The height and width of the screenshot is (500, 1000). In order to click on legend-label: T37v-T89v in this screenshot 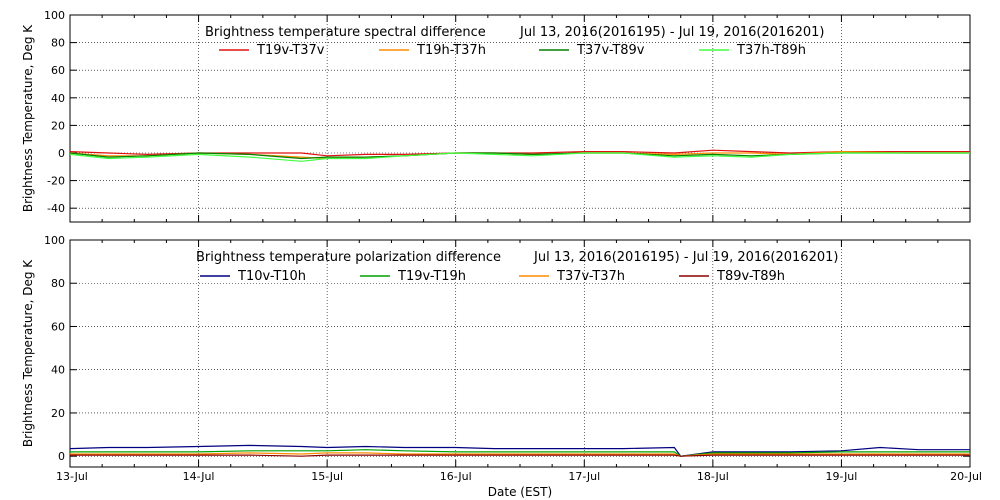, I will do `click(610, 50)`.